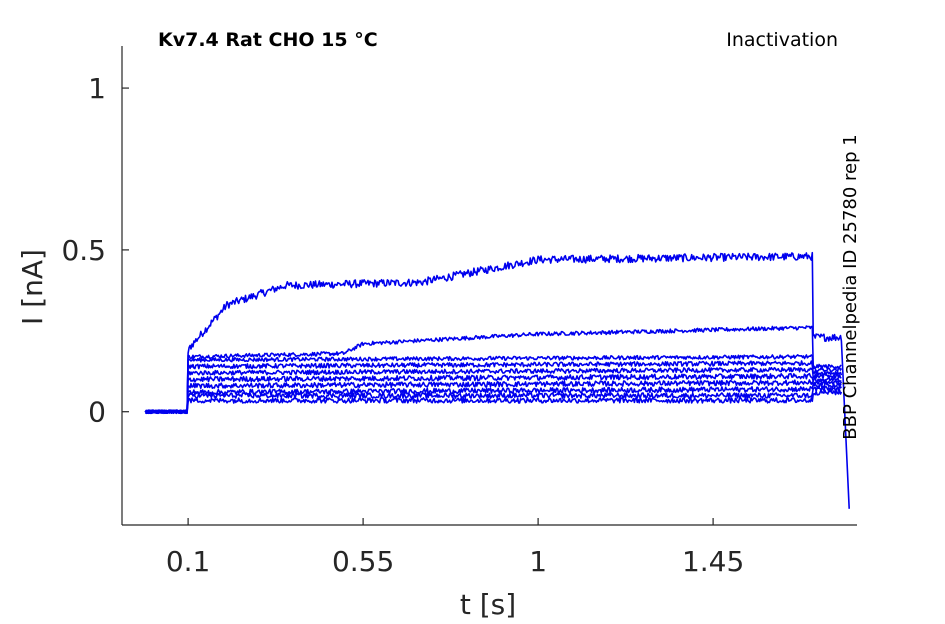 This screenshot has width=945, height=624. I want to click on x-axis-label: t [s], so click(488, 604).